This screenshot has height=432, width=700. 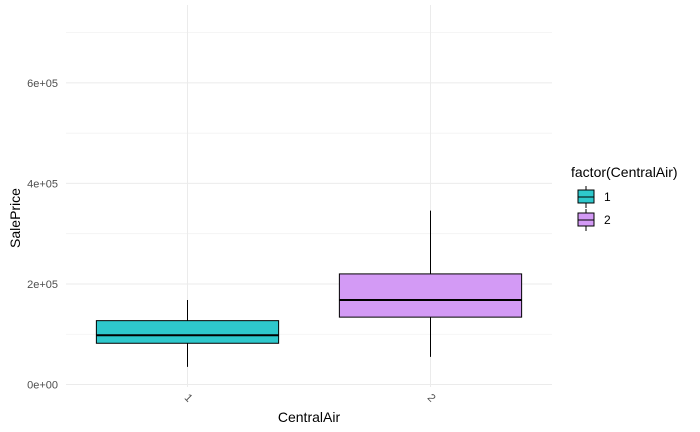 What do you see at coordinates (594, 197) in the screenshot?
I see `legend-entry-1: 1` at bounding box center [594, 197].